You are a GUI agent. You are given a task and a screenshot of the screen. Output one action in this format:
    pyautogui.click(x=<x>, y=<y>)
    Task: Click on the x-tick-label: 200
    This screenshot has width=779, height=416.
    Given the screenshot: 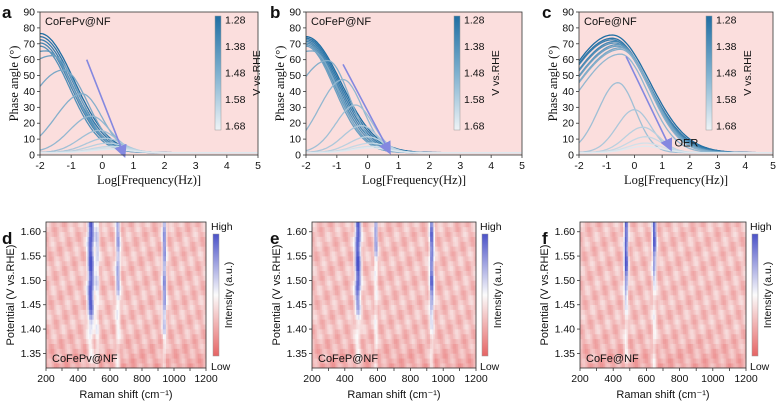 What is the action you would take?
    pyautogui.click(x=46, y=379)
    